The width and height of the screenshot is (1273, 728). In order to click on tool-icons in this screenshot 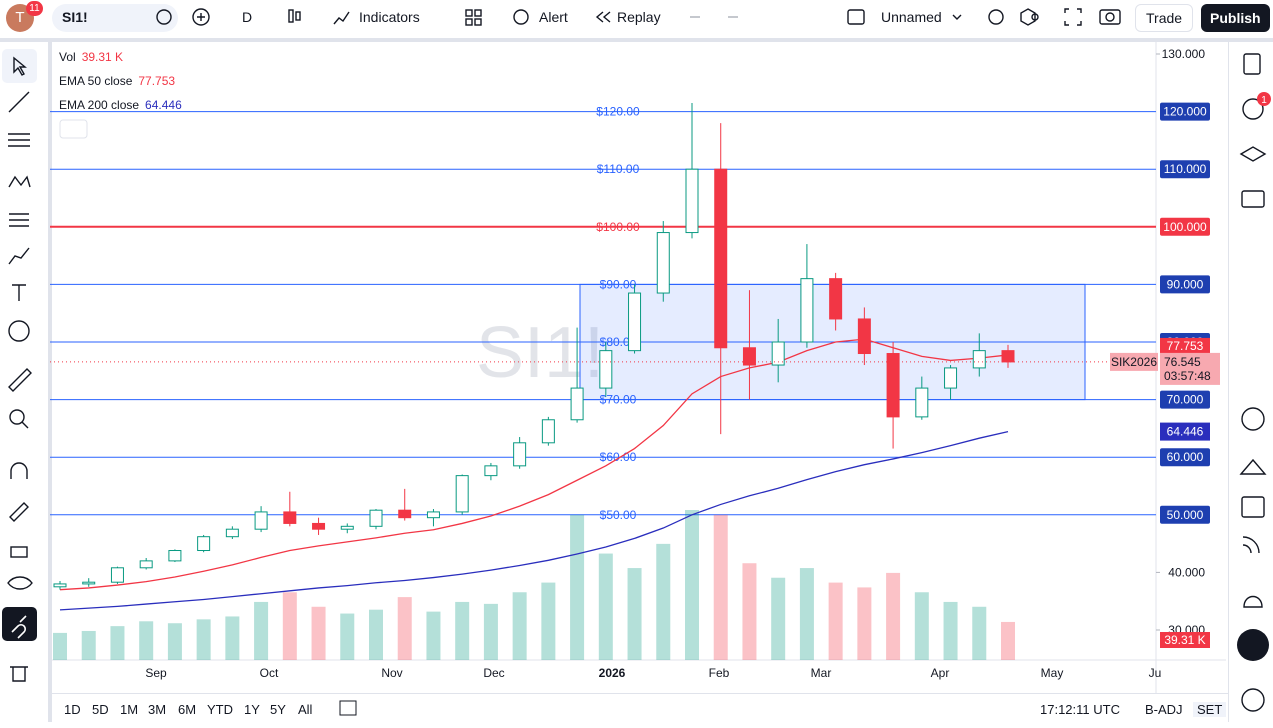, I will do `click(20, 369)`.